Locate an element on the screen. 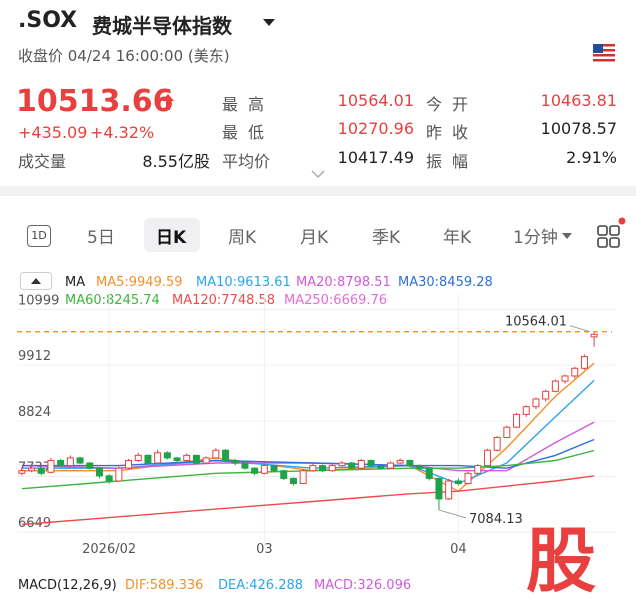 Image resolution: width=636 pixels, height=603 pixels. stat-label: 今开 is located at coordinates (452, 104).